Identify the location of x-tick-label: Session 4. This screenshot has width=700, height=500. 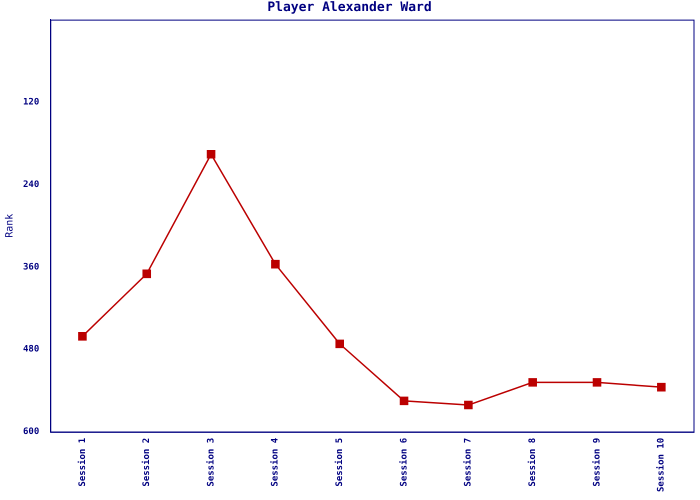
(275, 462).